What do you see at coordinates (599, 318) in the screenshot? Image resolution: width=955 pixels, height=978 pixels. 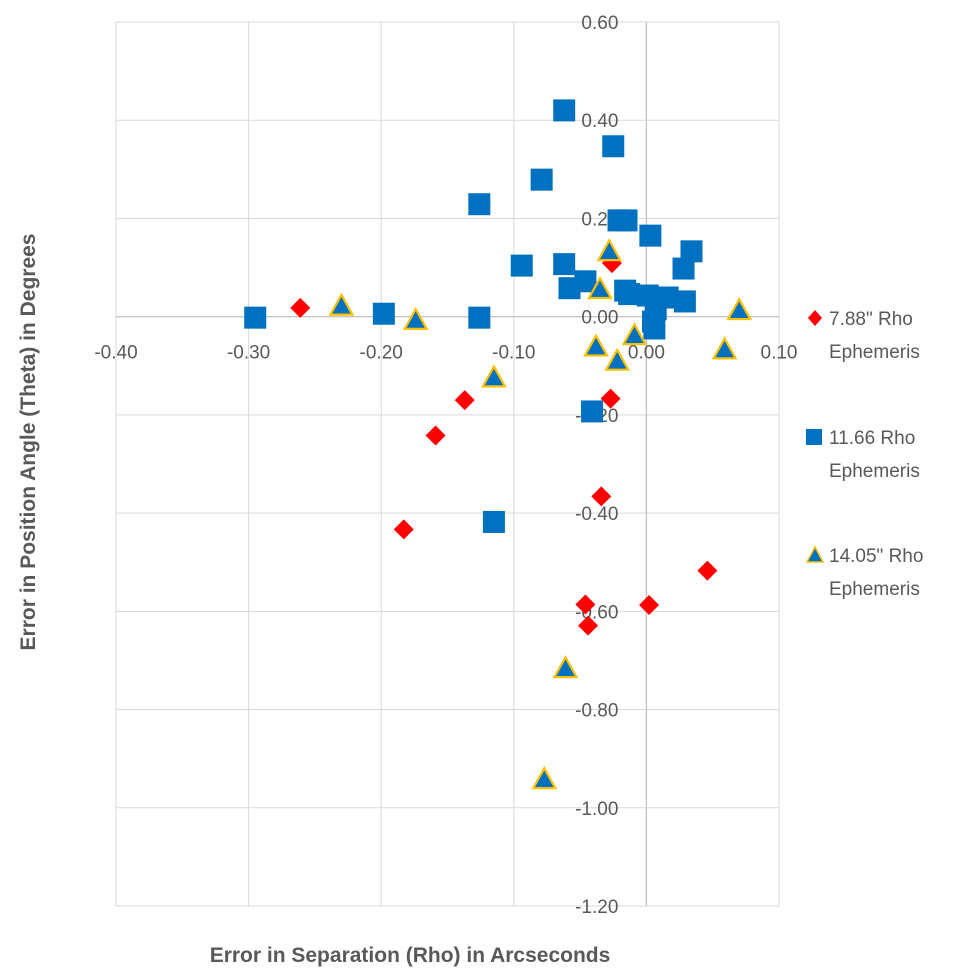 I see `y-tick-label: 0.00` at bounding box center [599, 318].